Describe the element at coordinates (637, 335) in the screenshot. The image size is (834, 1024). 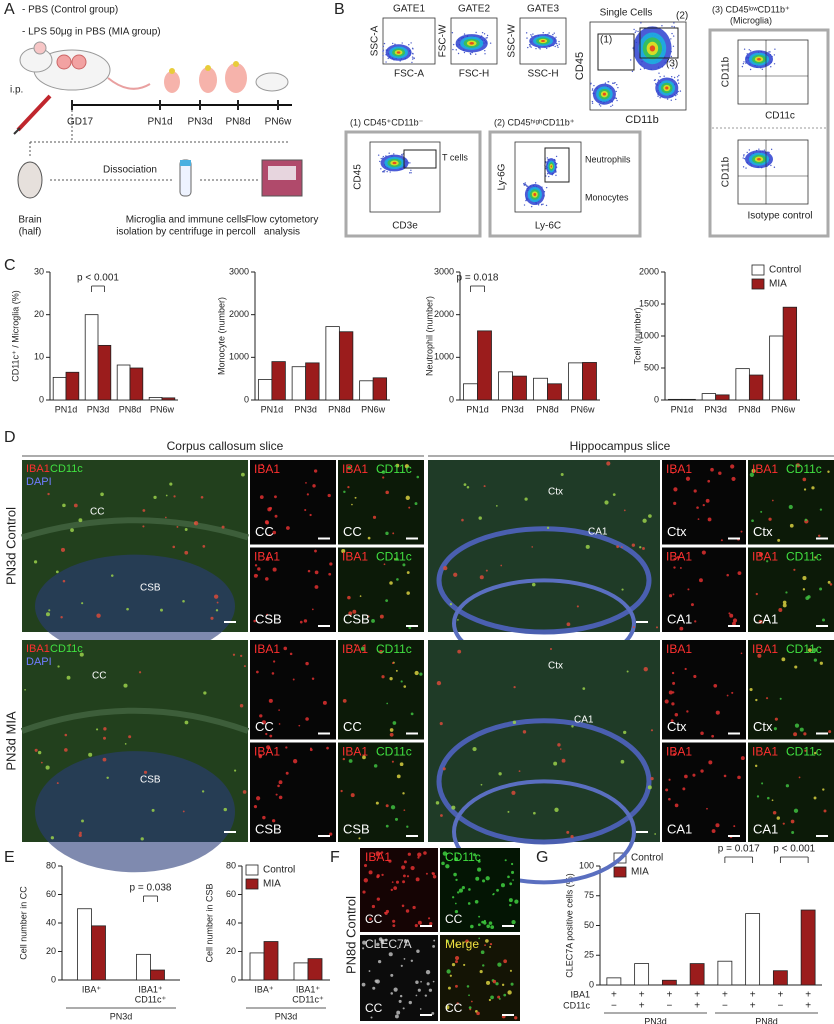
I see `y-axis-title: Tcell (number)` at that location.